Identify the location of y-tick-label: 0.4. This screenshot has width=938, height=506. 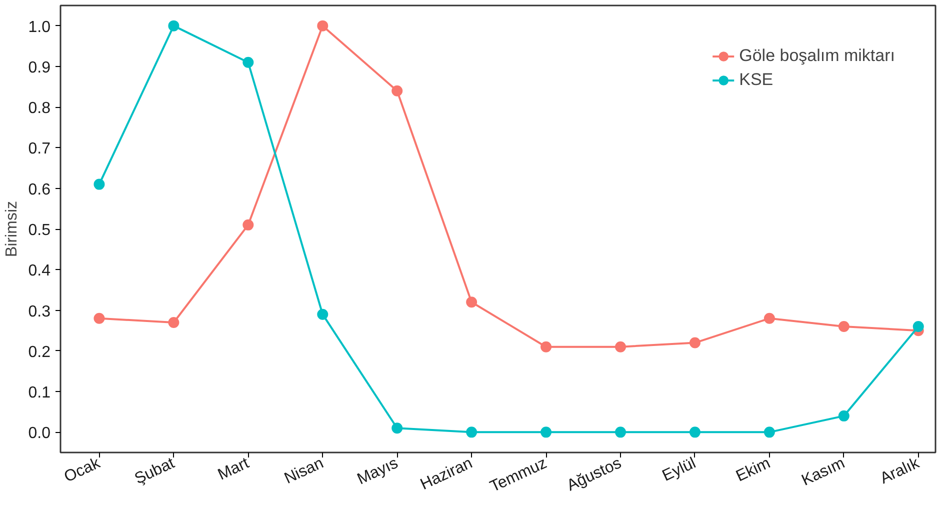
(39, 271).